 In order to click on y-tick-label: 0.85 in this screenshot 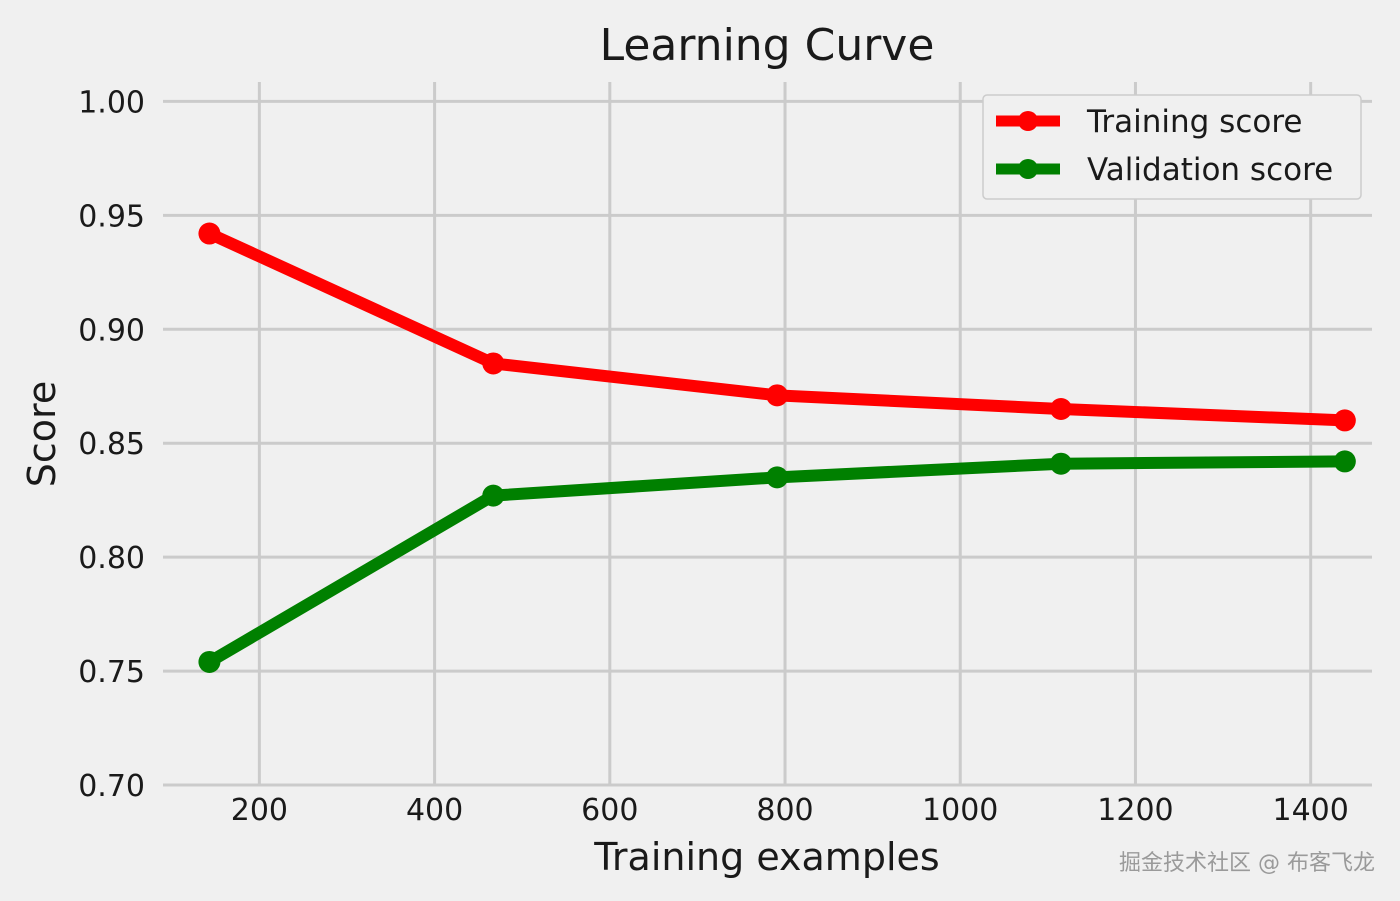, I will do `click(111, 444)`.